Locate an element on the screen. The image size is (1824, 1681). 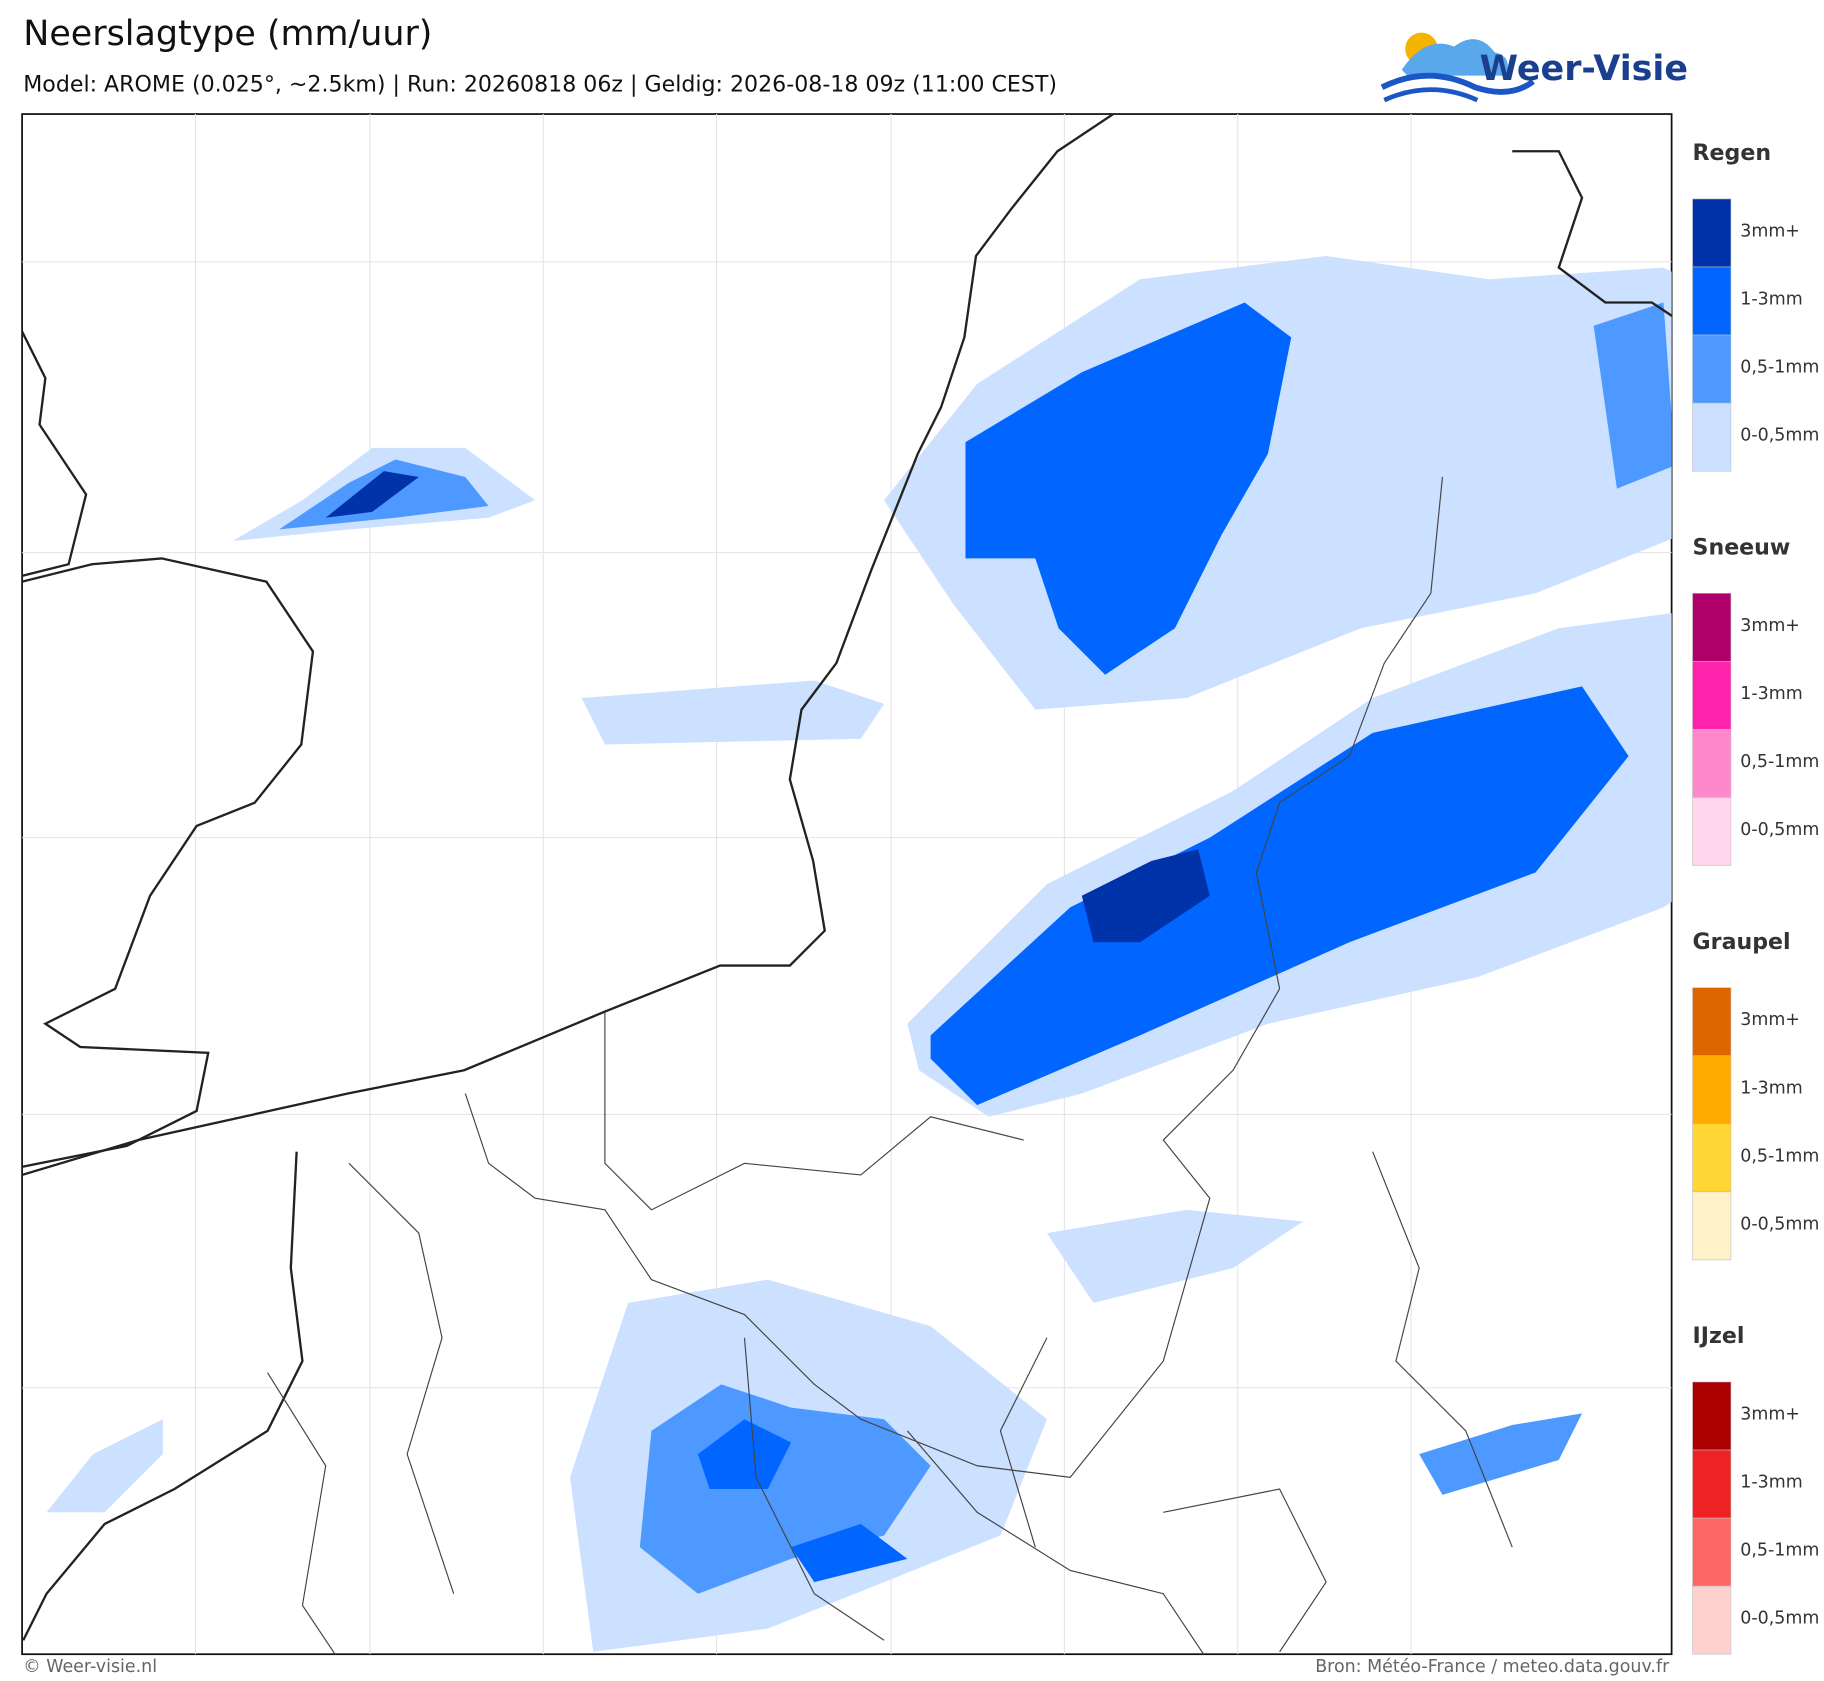
footer-left: © Weer-visie.nl is located at coordinates (90, 1667).